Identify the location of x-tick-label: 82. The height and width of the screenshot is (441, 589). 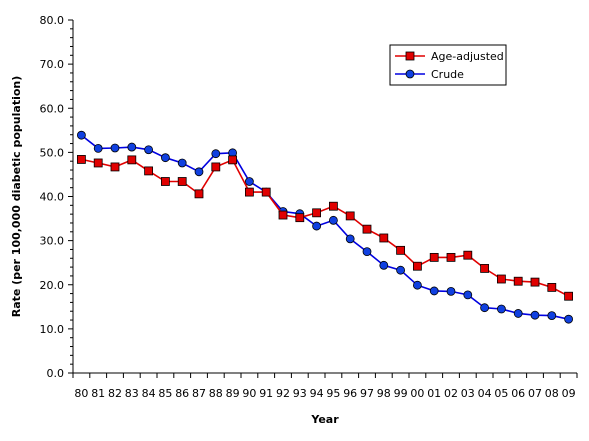
(115, 393).